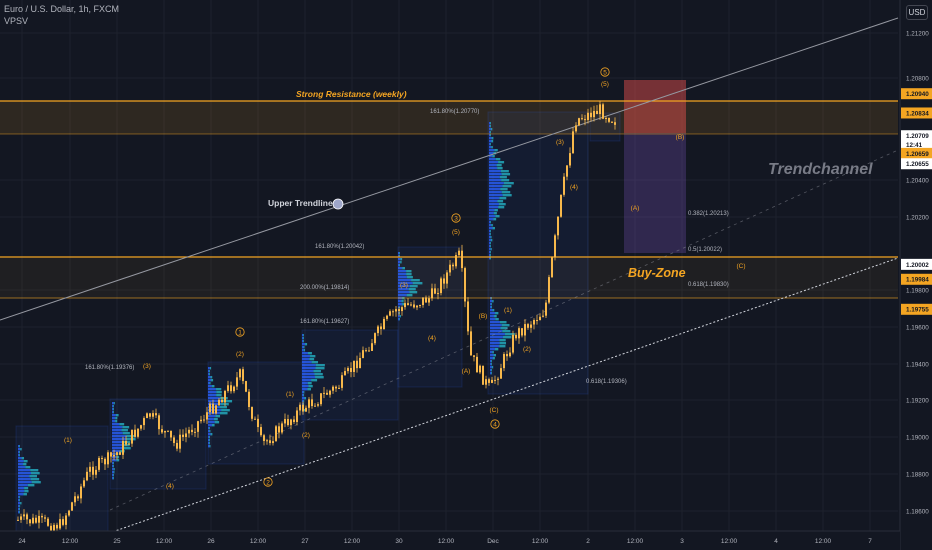  What do you see at coordinates (914, 145) in the screenshot?
I see `price-tag-label: 12:41` at bounding box center [914, 145].